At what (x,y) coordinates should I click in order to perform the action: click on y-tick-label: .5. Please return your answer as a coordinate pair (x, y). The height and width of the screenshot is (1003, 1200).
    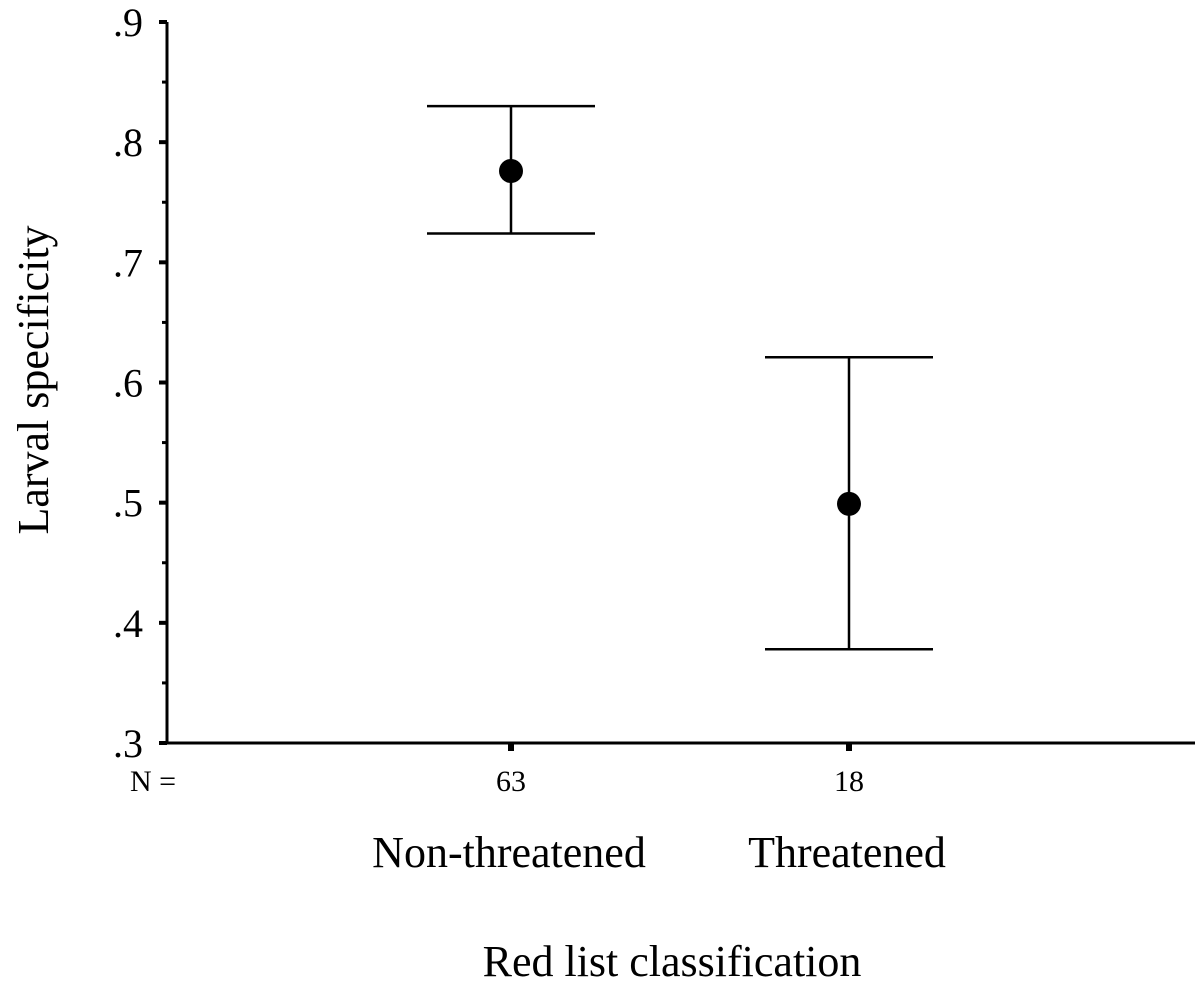
    Looking at the image, I should click on (128, 503).